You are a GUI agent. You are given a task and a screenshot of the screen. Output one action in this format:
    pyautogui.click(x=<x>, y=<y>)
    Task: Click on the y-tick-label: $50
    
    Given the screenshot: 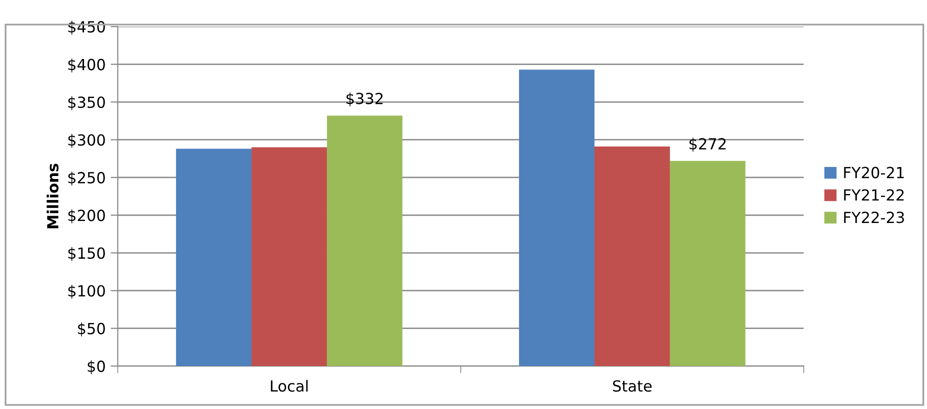 What is the action you would take?
    pyautogui.click(x=91, y=329)
    